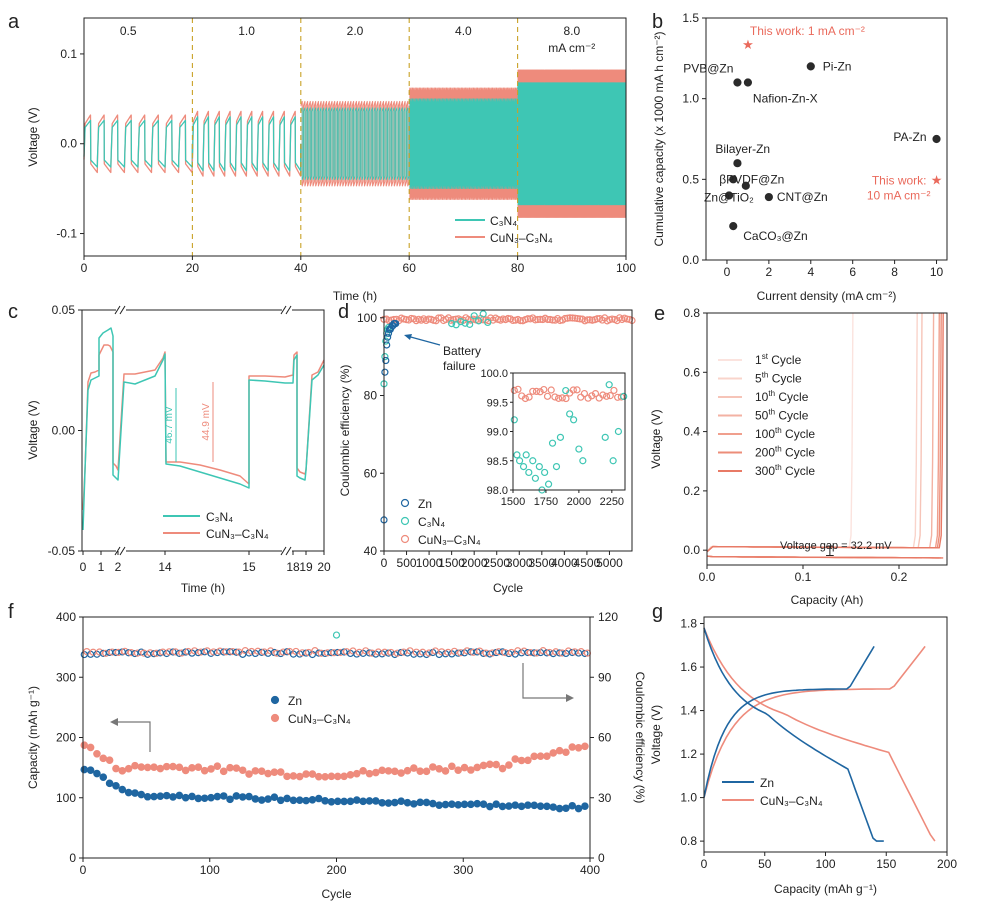 The height and width of the screenshot is (912, 981). What do you see at coordinates (691, 313) in the screenshot?
I see `y-tick-label: 0.8` at bounding box center [691, 313].